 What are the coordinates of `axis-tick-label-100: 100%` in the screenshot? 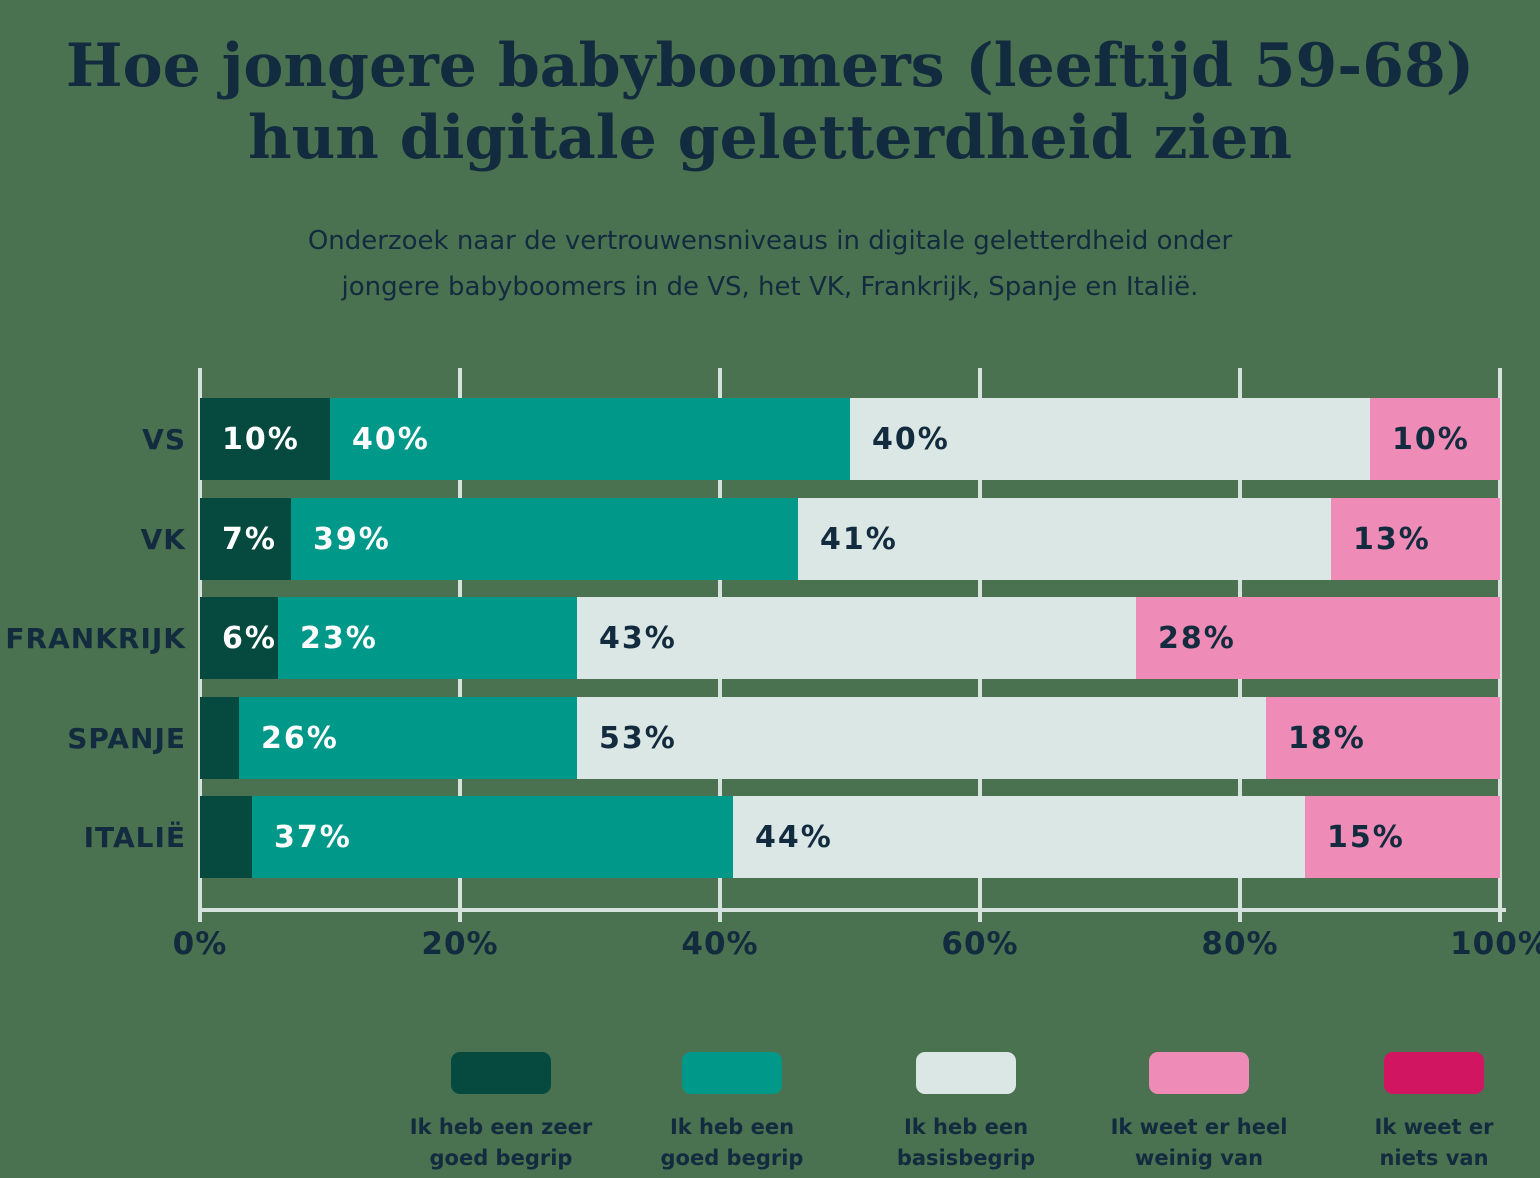 It's located at (1495, 944).